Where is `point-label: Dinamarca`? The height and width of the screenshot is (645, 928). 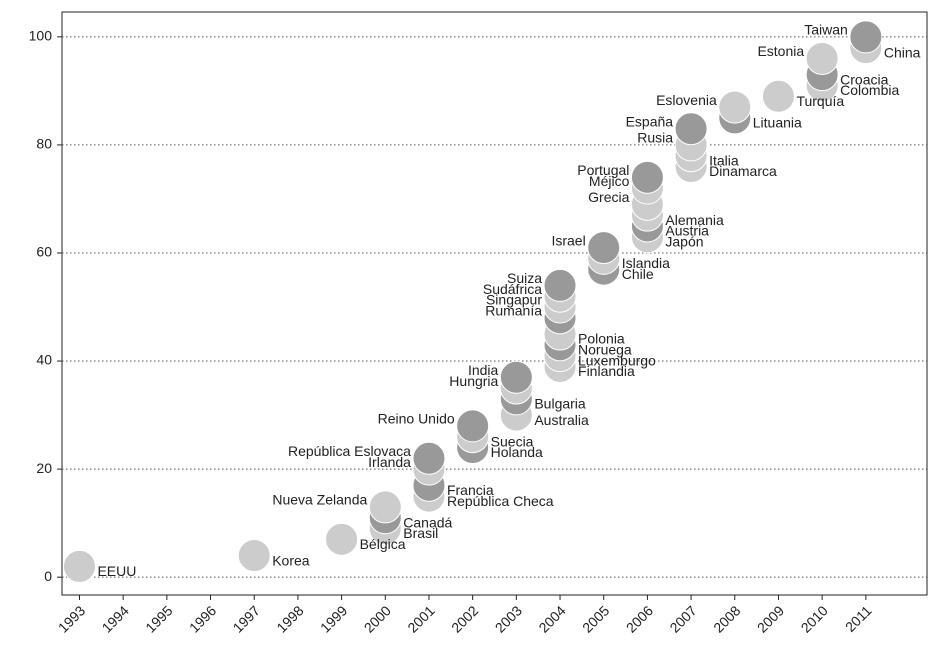 point-label: Dinamarca is located at coordinates (743, 171).